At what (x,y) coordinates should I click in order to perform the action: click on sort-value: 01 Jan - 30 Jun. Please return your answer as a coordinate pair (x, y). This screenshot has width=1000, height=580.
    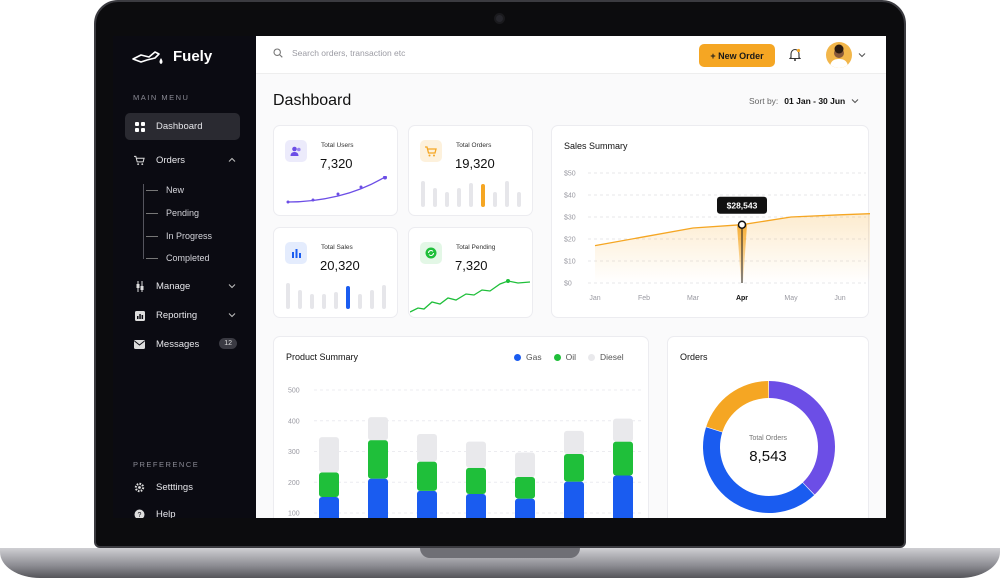
    Looking at the image, I should click on (815, 101).